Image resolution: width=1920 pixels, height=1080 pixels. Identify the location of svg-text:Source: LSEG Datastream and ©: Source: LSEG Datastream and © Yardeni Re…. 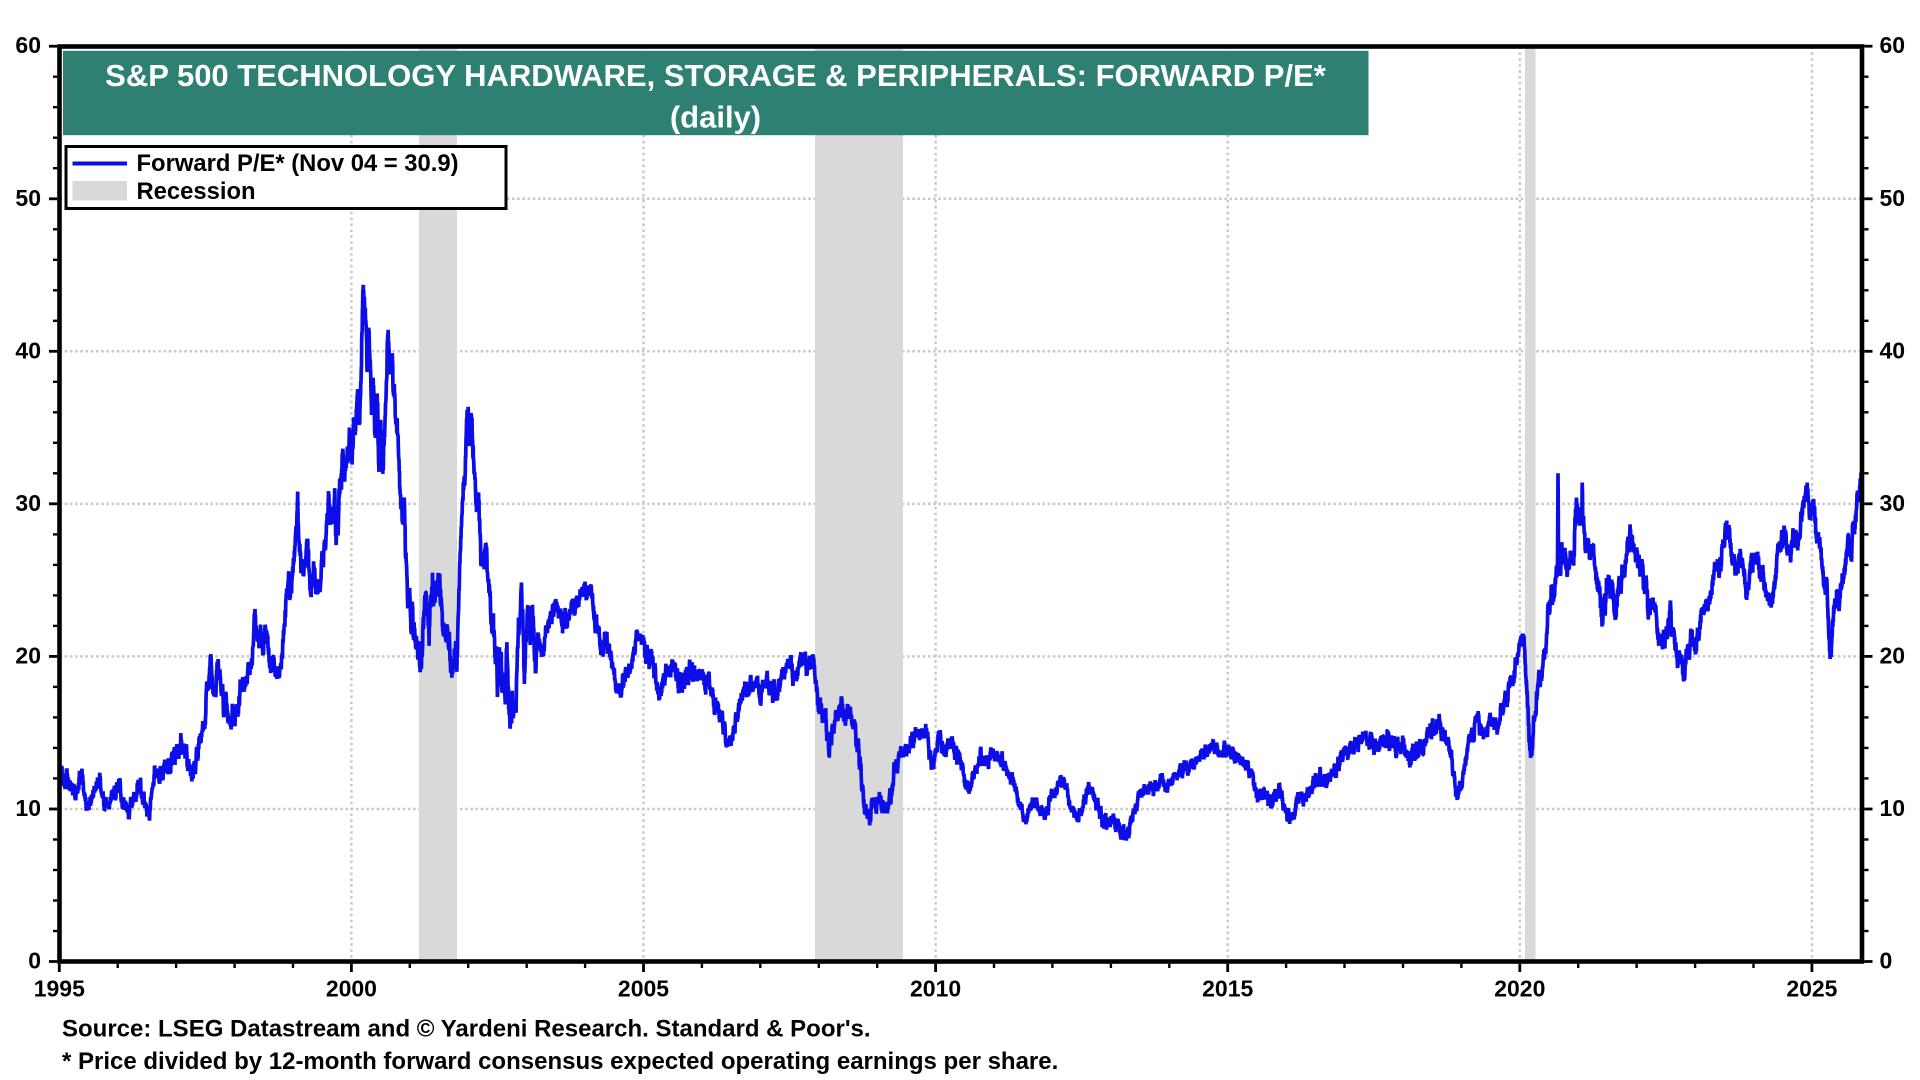
(466, 1029).